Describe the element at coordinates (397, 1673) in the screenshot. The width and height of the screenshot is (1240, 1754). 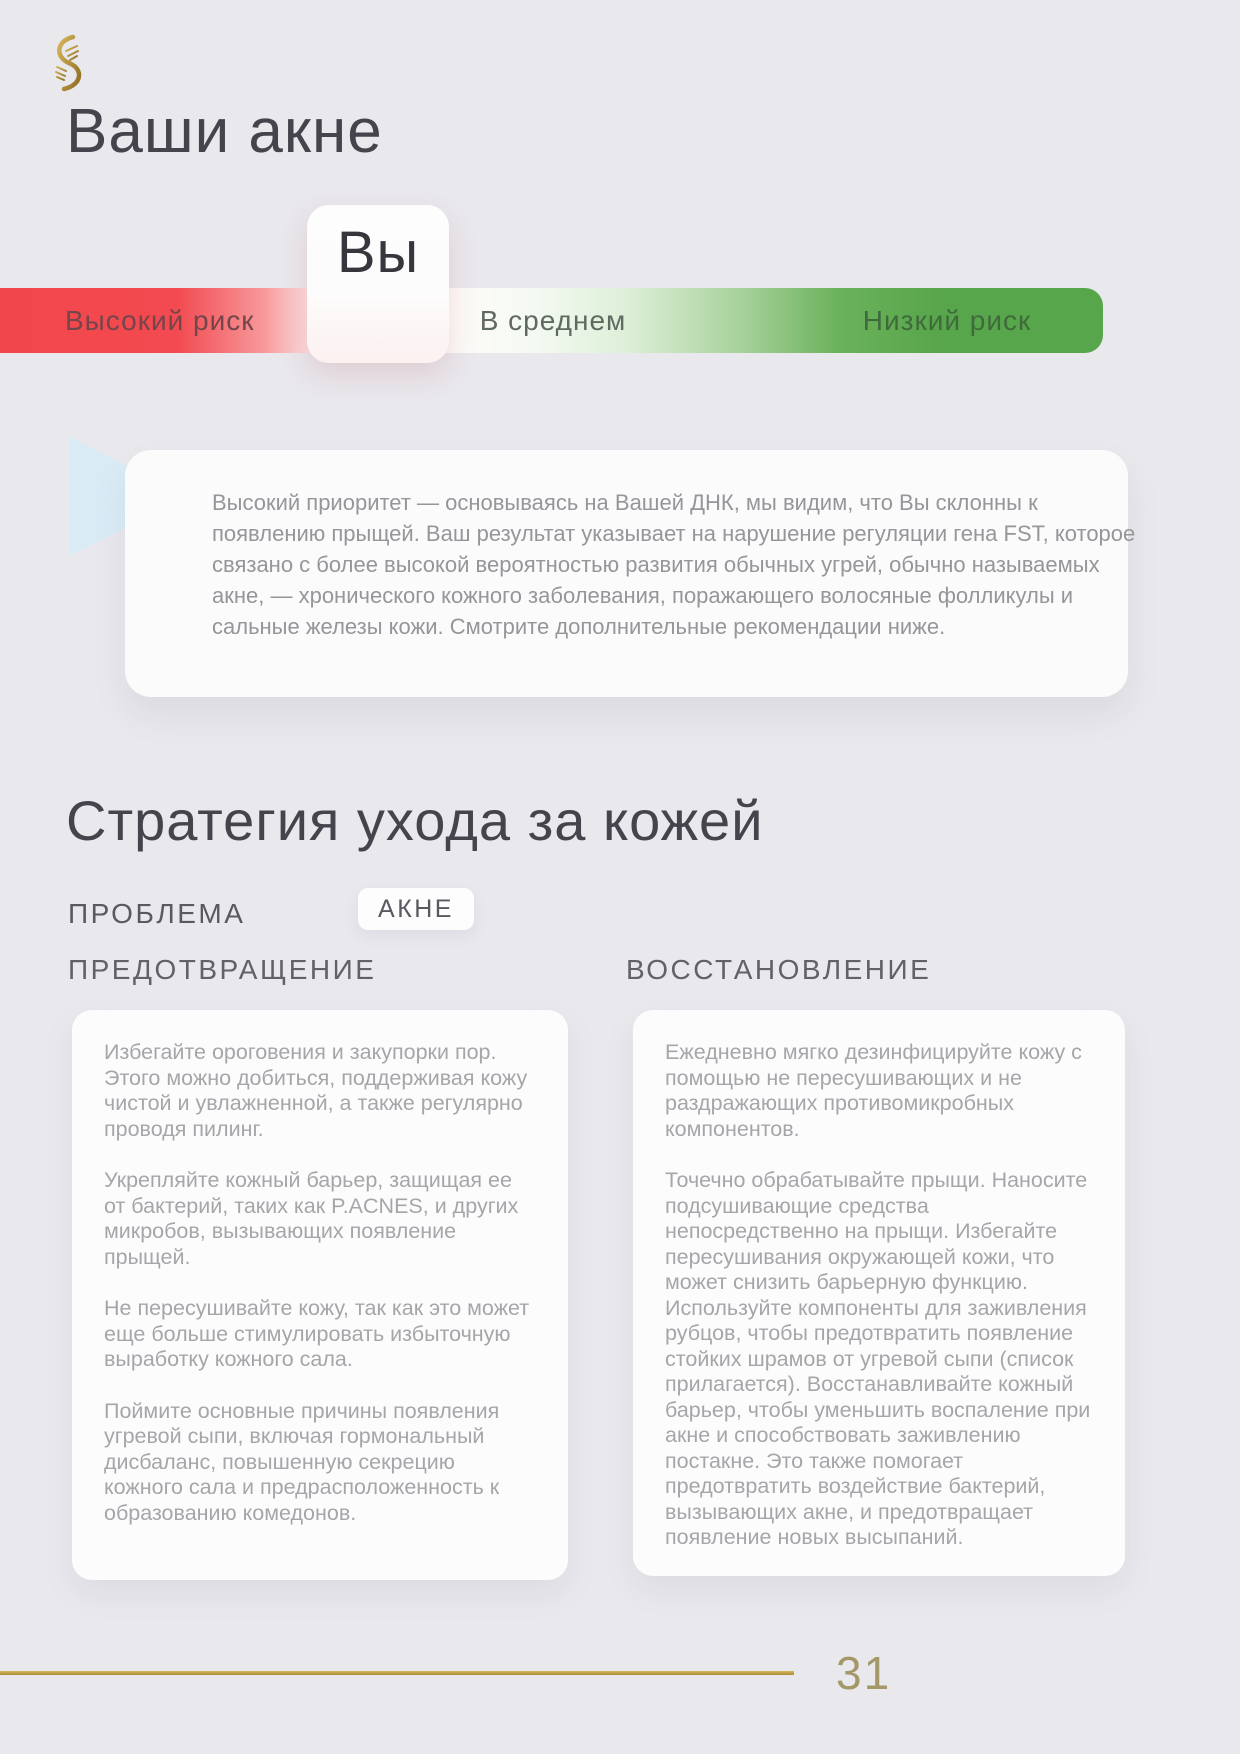
I see `footer-gold-rule` at that location.